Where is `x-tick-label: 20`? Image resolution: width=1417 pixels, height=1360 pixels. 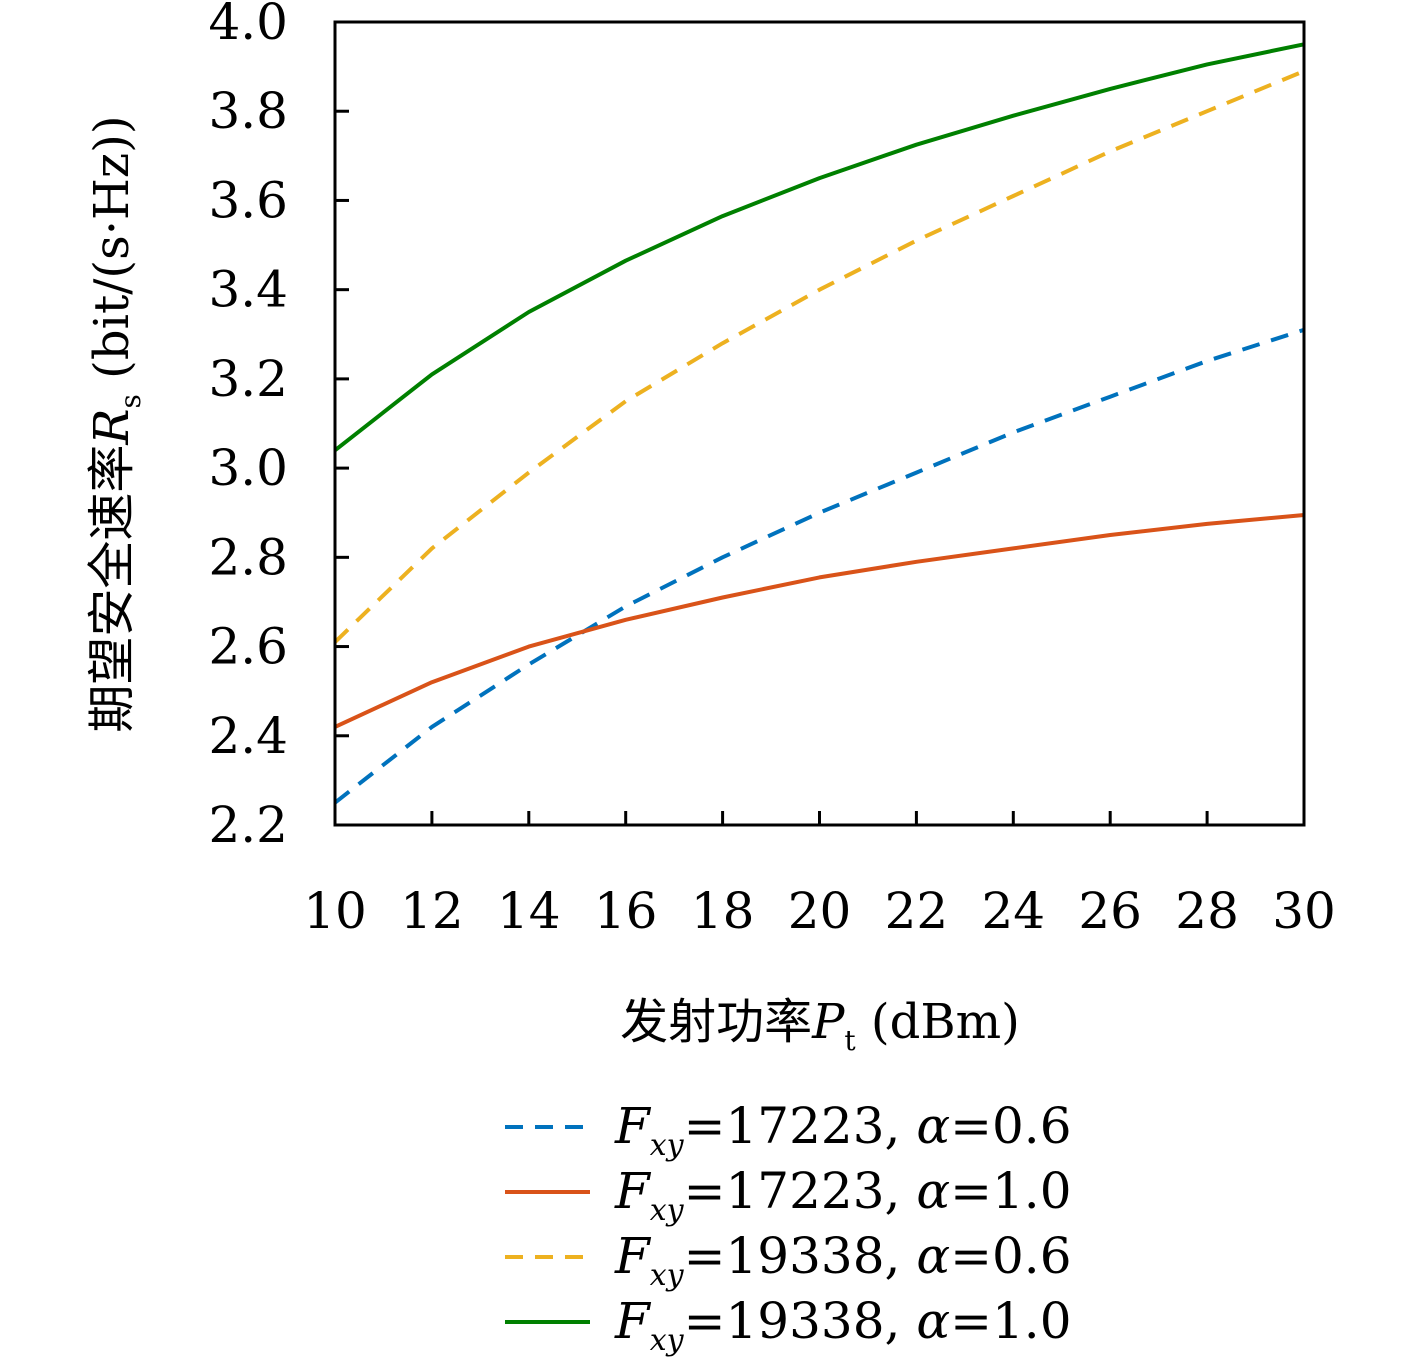 x-tick-label: 20 is located at coordinates (820, 911).